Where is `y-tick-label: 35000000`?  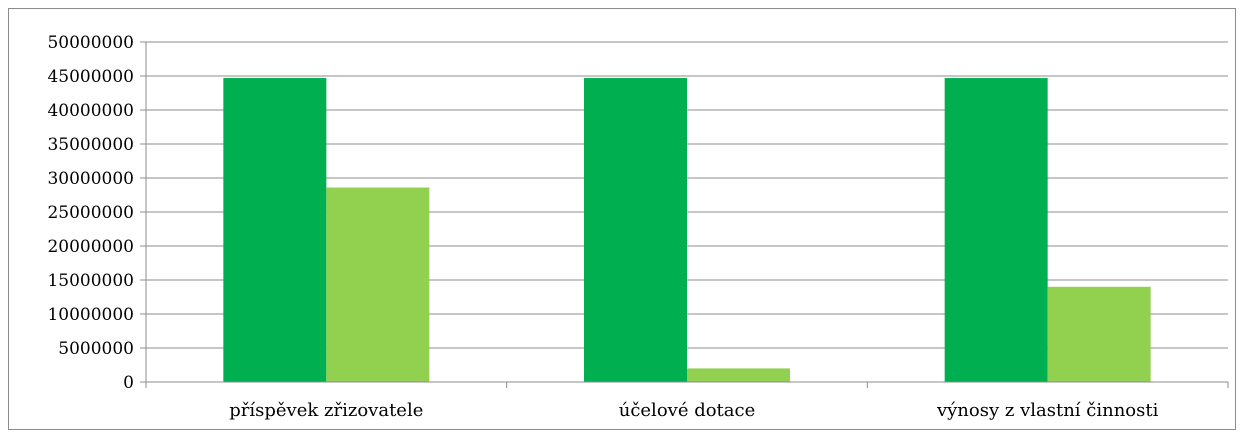
y-tick-label: 35000000 is located at coordinates (90, 145).